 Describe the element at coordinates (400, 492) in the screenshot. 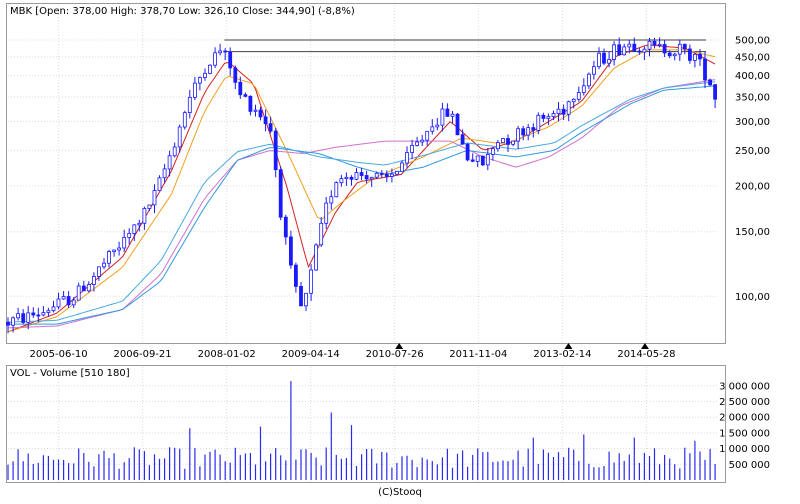

I see `copyright-label: (C)Stooq` at that location.